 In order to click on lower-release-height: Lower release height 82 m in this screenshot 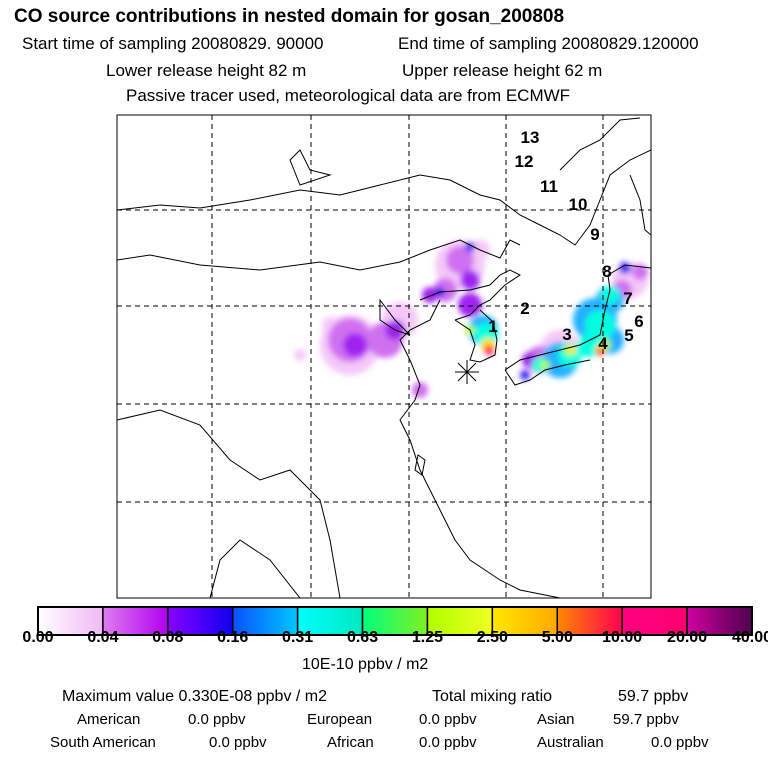, I will do `click(206, 70)`.